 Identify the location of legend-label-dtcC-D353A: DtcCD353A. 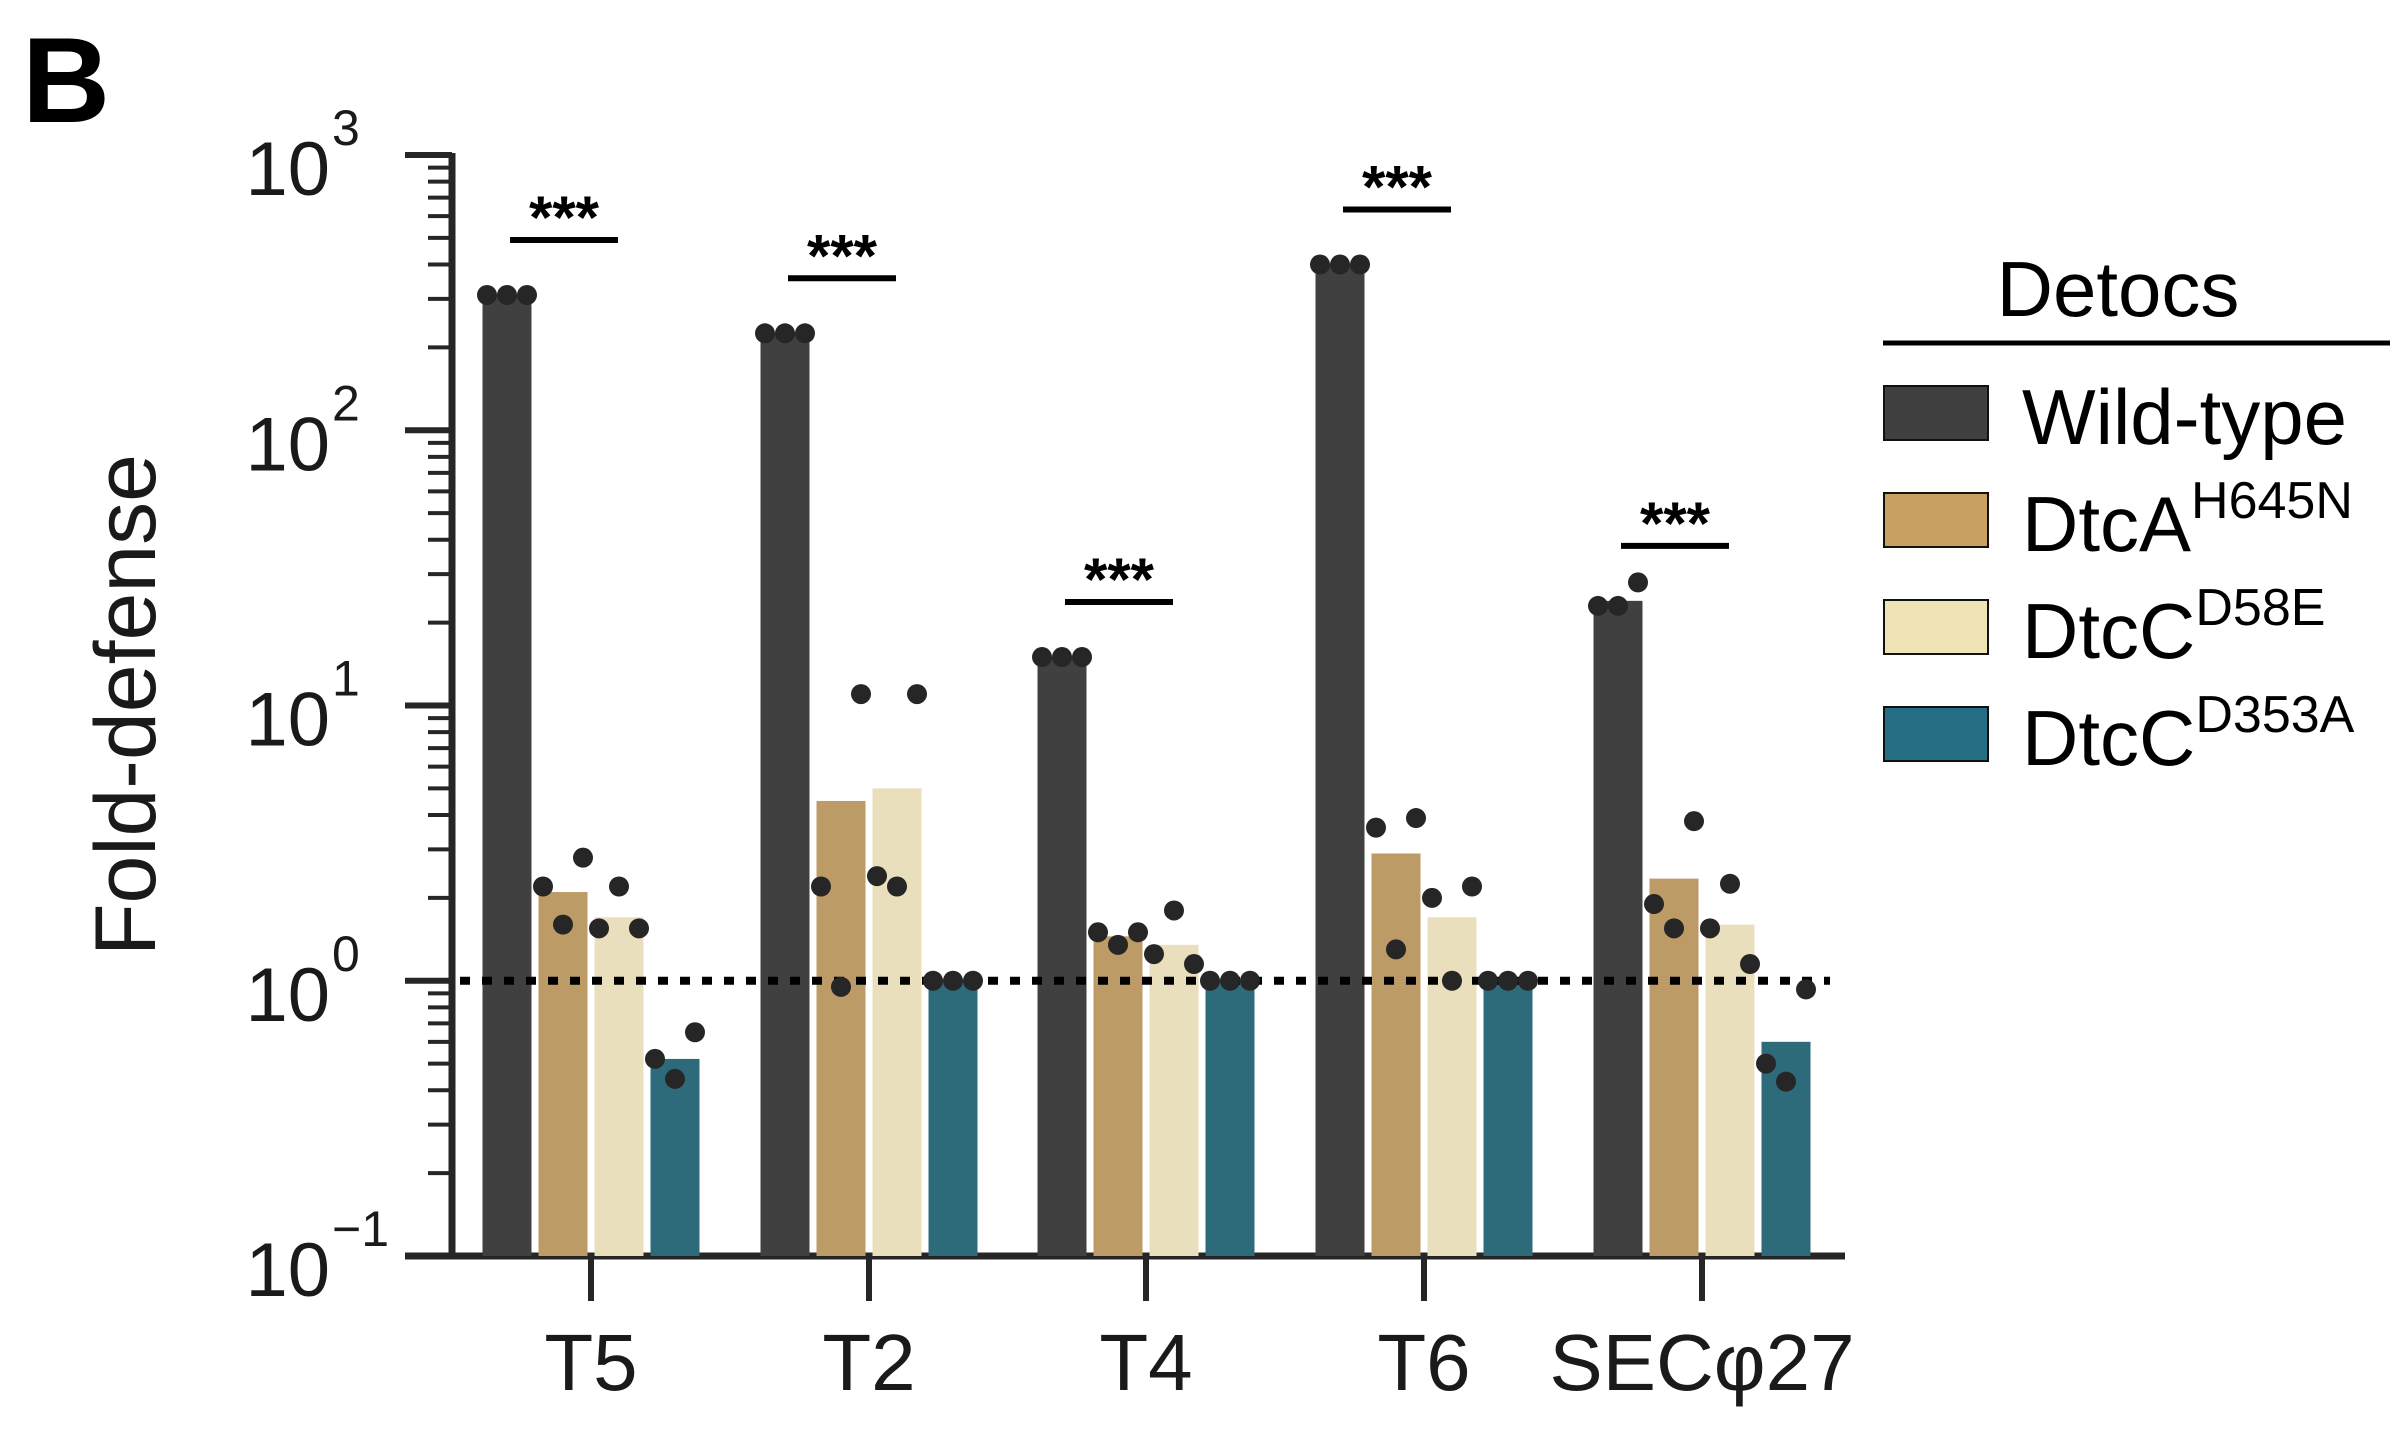
(2188, 734).